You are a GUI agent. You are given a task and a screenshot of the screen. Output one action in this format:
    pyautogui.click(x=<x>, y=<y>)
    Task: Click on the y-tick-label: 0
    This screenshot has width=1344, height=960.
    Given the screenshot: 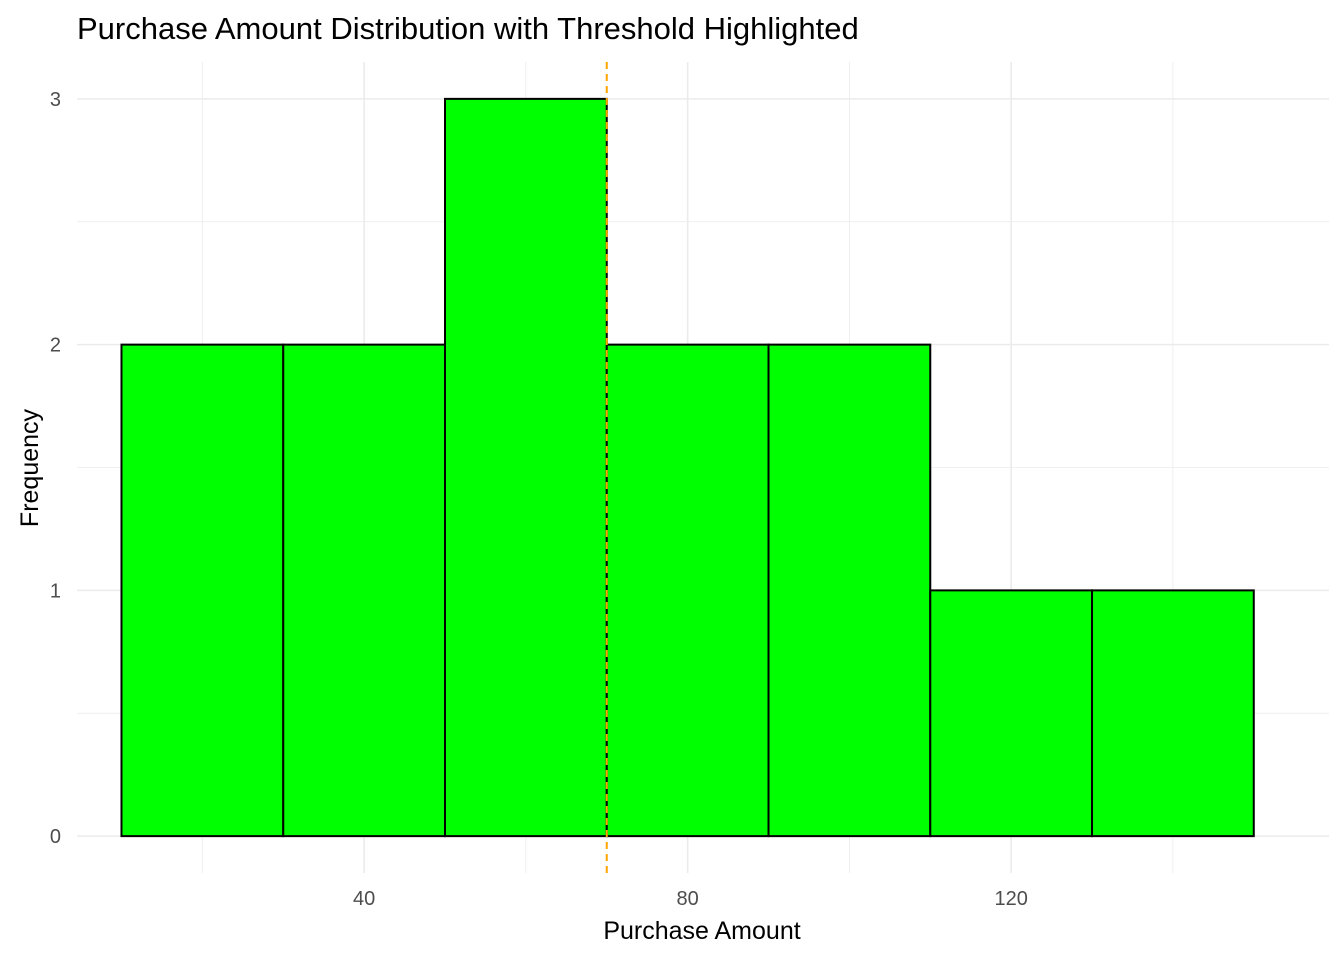 What is the action you would take?
    pyautogui.click(x=55, y=837)
    